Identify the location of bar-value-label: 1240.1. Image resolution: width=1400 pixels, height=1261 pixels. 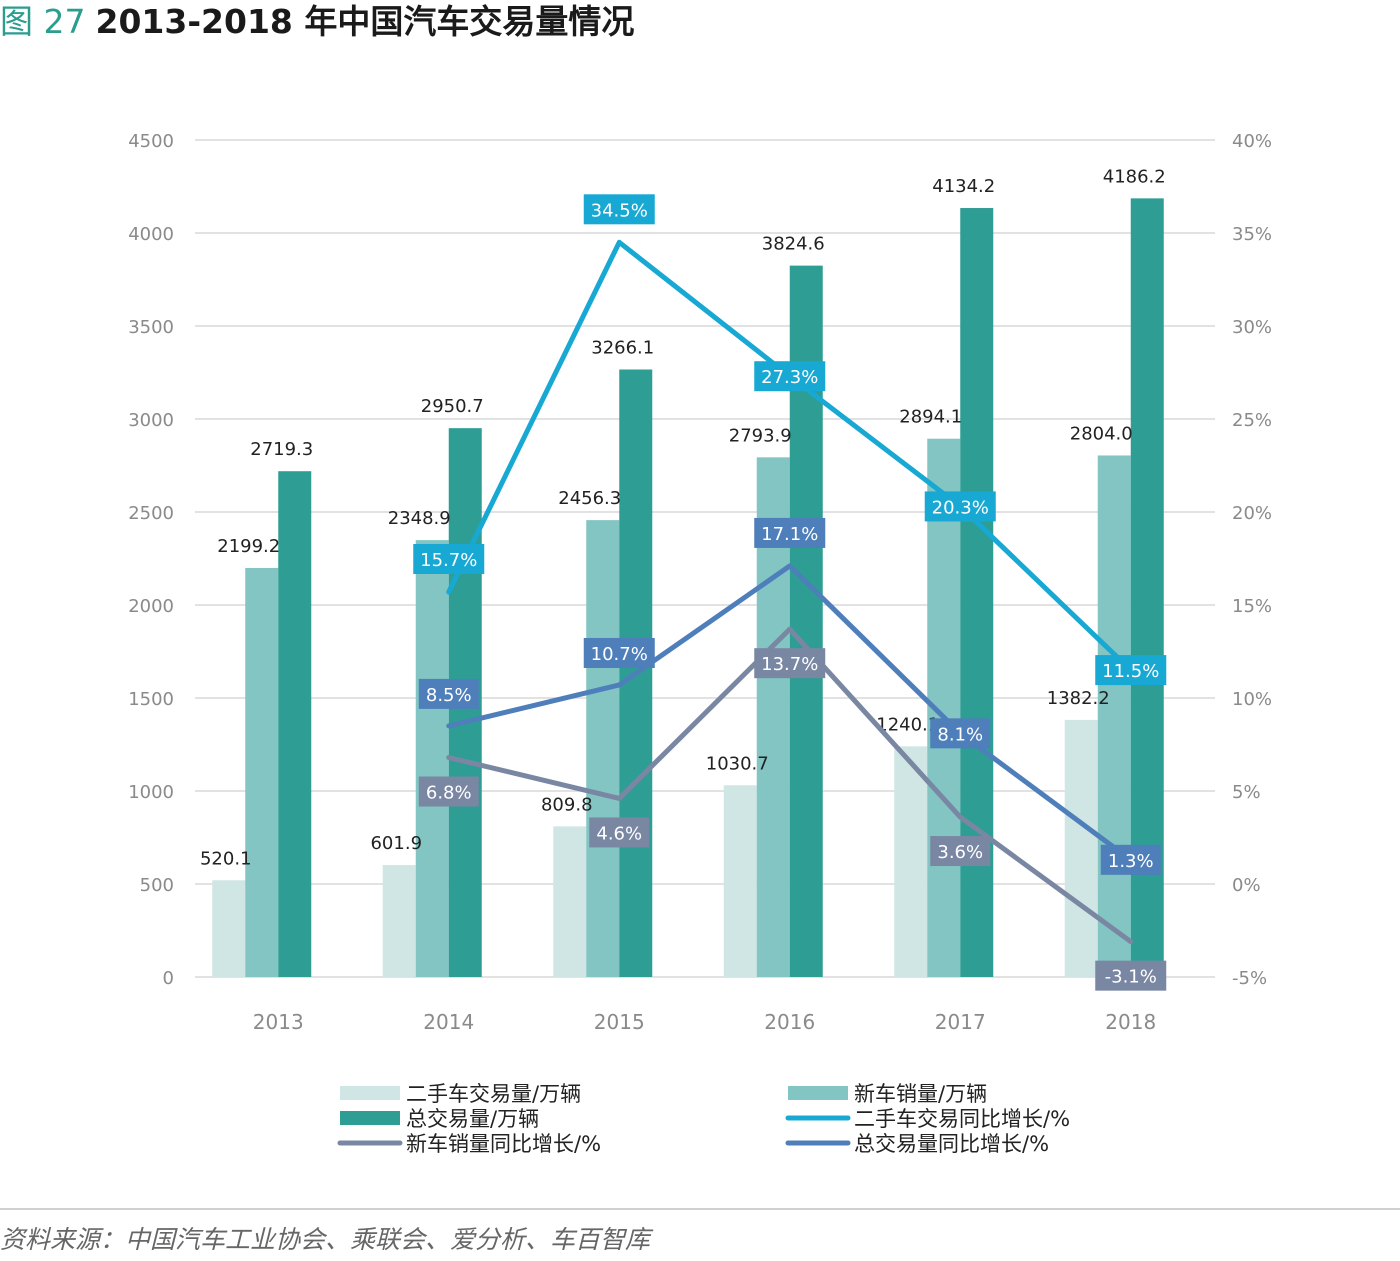
(907, 724).